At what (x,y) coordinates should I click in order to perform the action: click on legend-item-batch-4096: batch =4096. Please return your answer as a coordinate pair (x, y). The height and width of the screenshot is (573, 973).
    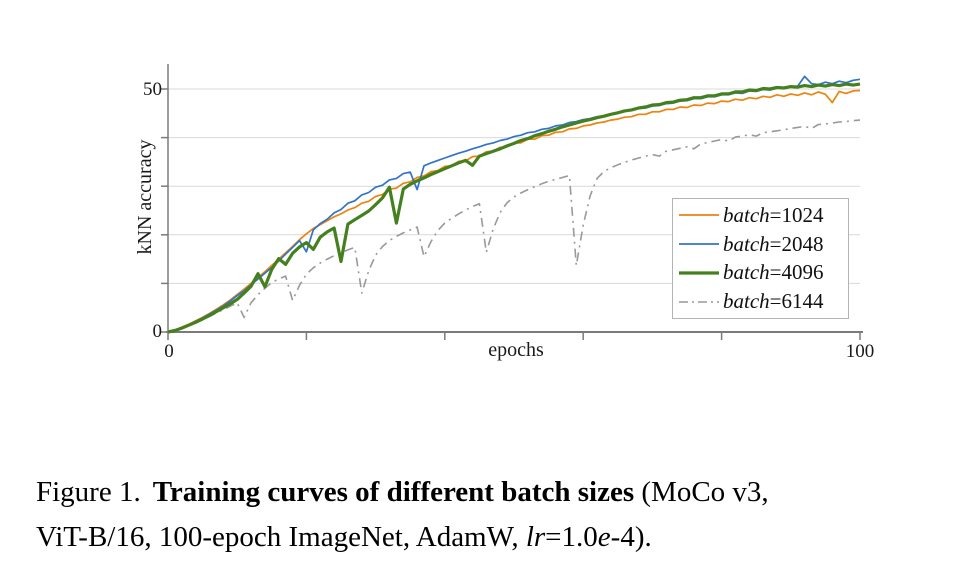
    Looking at the image, I should click on (763, 273).